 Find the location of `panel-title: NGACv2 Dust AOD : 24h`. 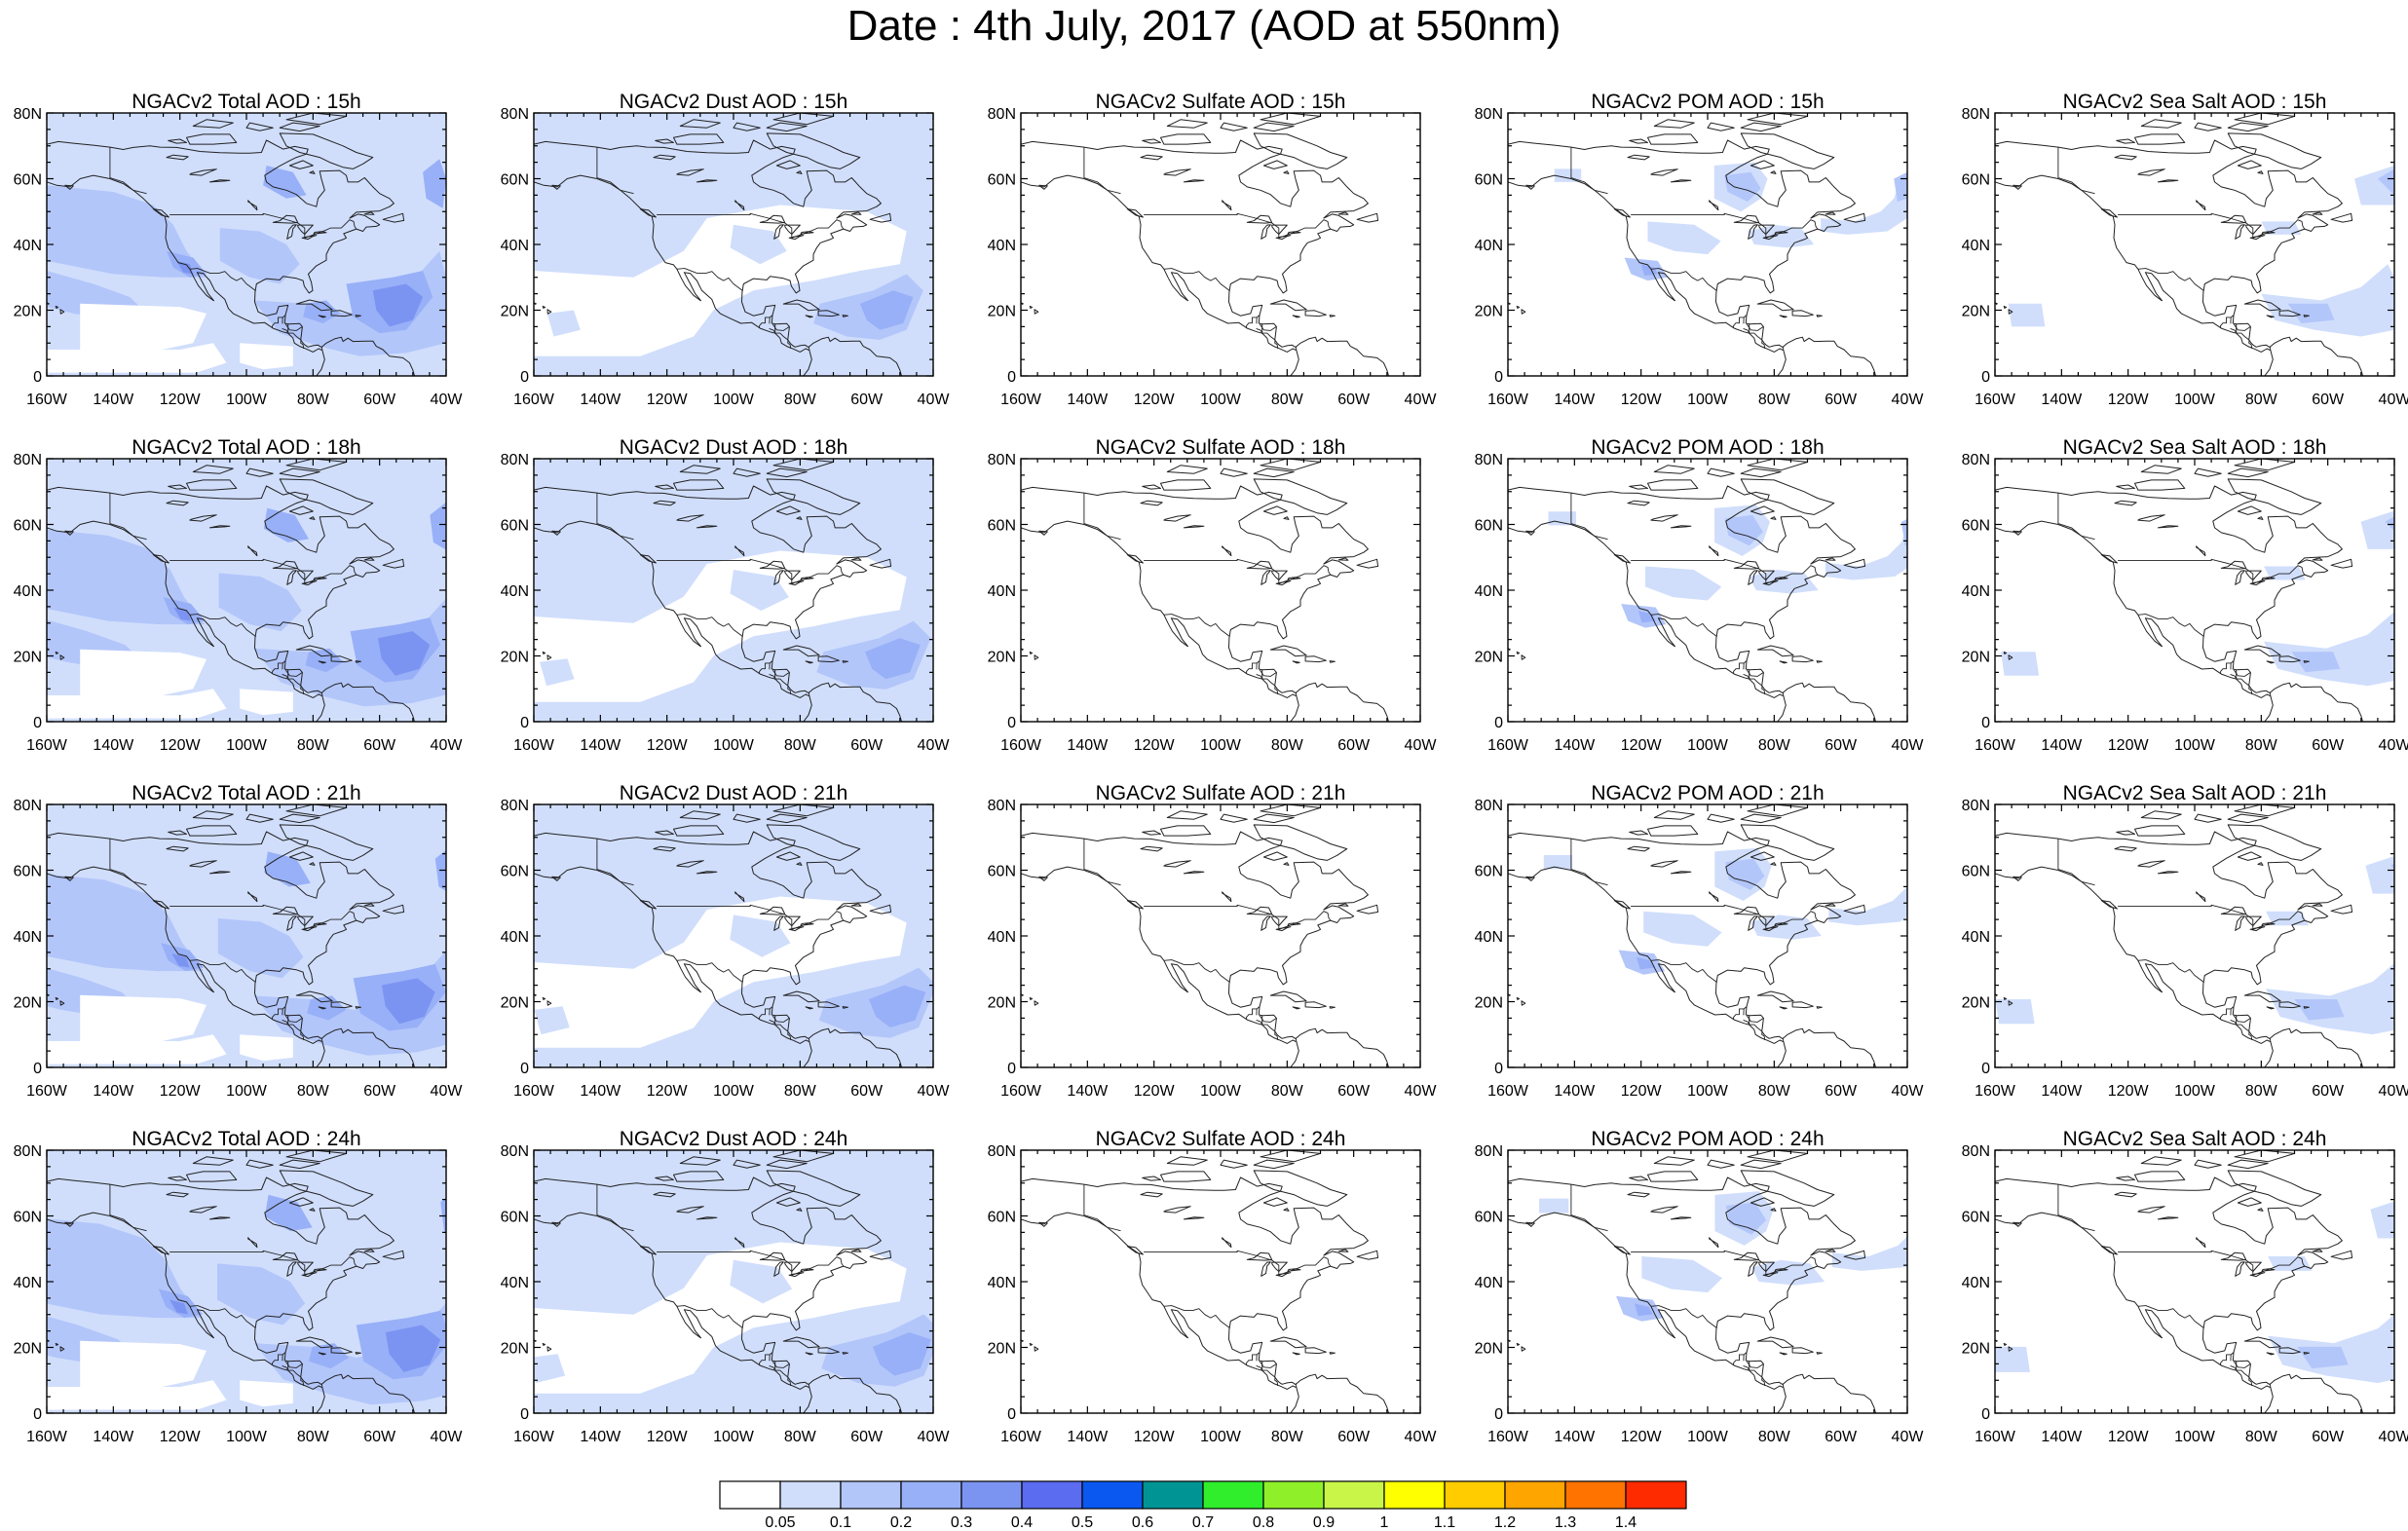

panel-title: NGACv2 Dust AOD : 24h is located at coordinates (733, 1139).